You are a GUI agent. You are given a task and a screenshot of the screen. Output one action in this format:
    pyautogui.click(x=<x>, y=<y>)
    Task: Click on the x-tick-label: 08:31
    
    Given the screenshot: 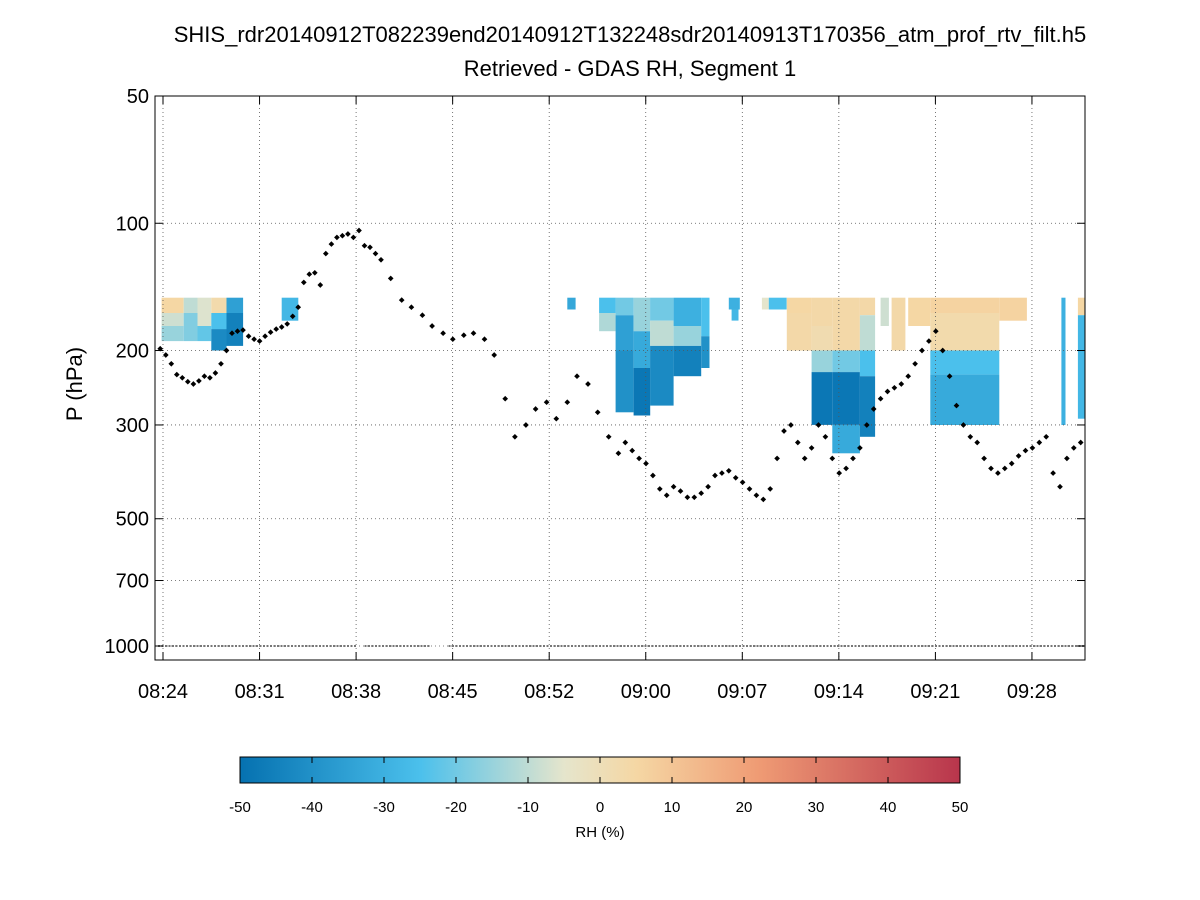 What is the action you would take?
    pyautogui.click(x=260, y=692)
    